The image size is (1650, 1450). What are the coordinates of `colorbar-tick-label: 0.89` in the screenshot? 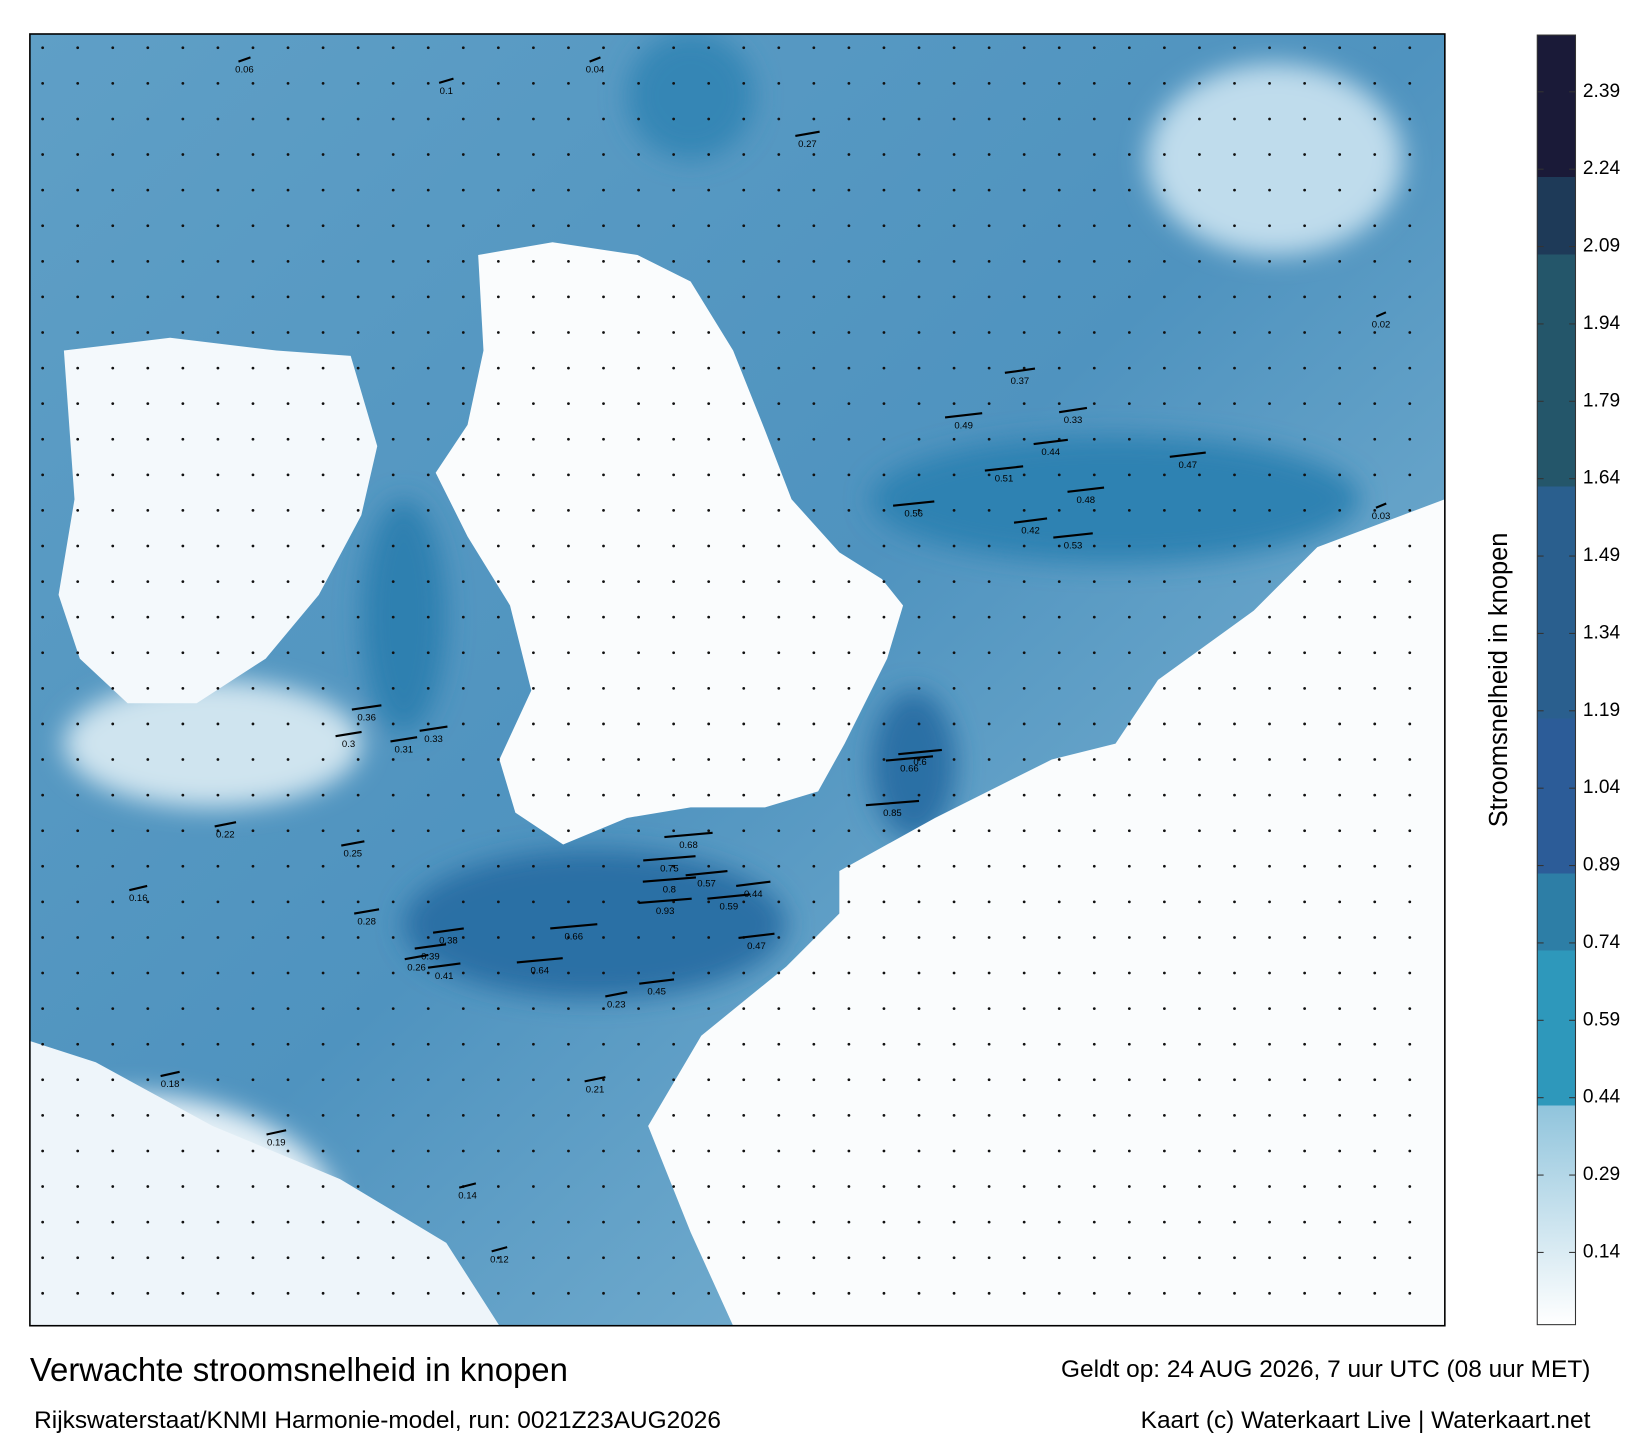 It's located at (1601, 865).